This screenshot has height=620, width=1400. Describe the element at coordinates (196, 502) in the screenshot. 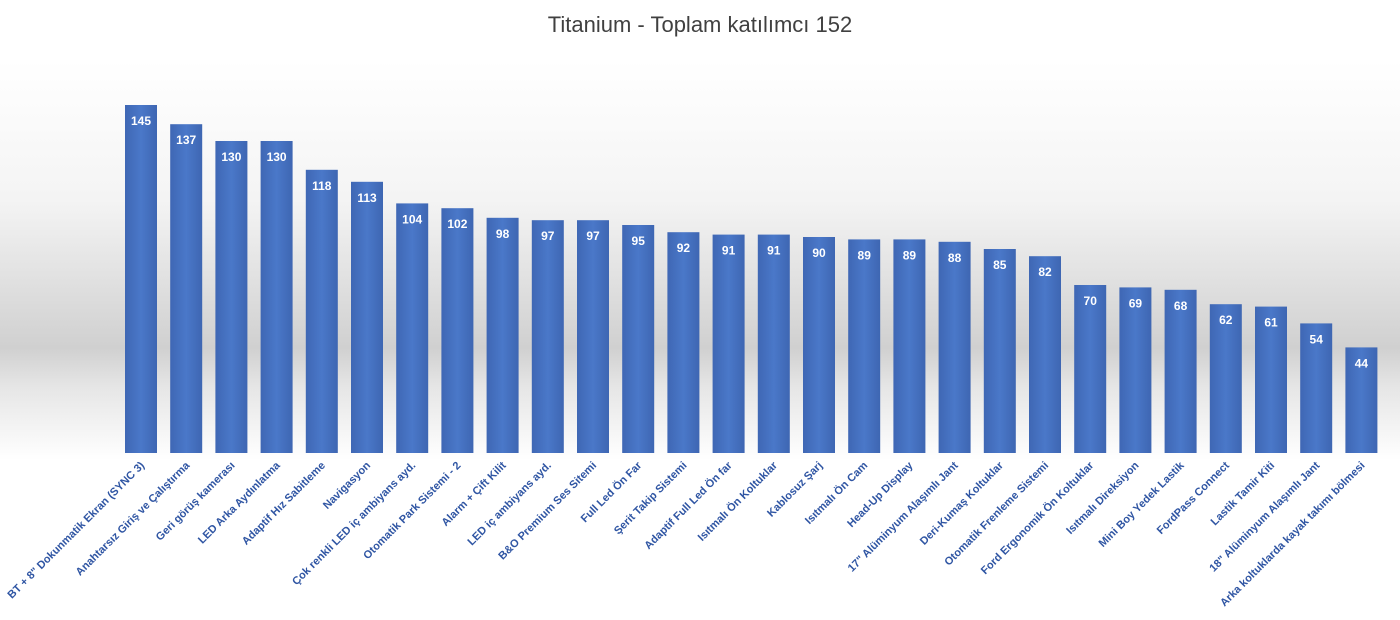

I see `x-tick-label: Geri görüş kamerası` at that location.